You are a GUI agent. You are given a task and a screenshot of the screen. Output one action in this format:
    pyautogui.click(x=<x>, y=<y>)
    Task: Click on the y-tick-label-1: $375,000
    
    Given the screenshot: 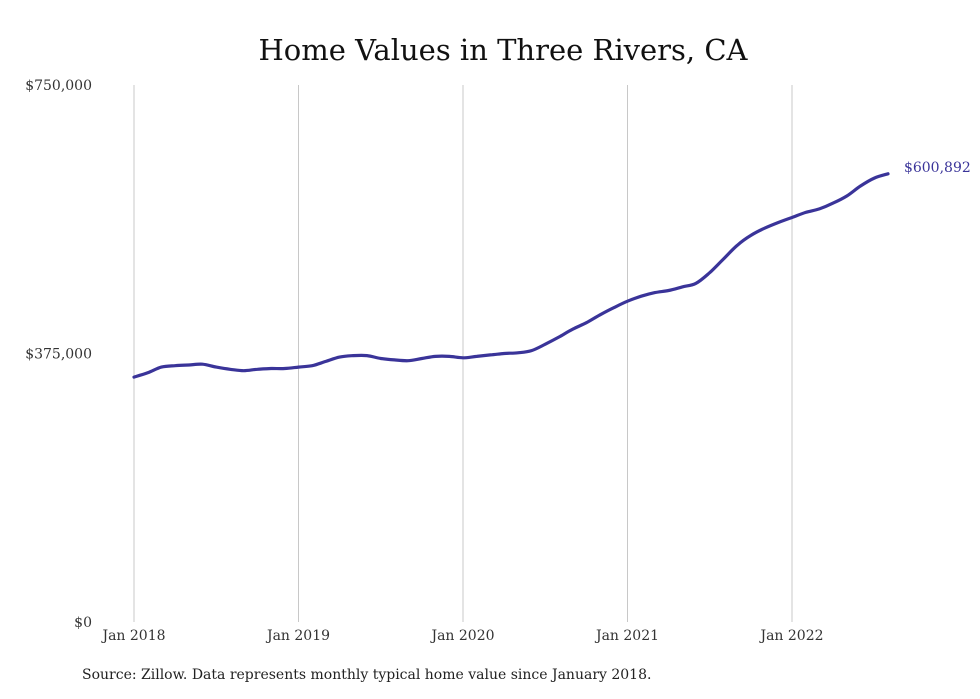 What is the action you would take?
    pyautogui.click(x=58, y=355)
    